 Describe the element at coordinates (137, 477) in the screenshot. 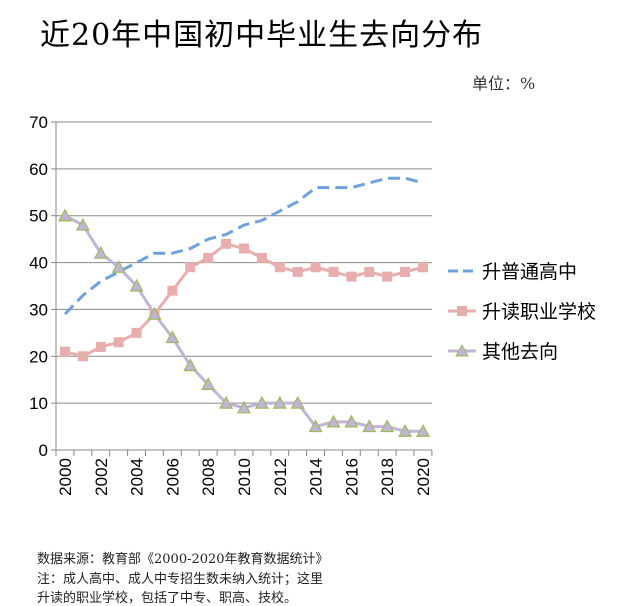

I see `x-tick-label: 2004` at that location.